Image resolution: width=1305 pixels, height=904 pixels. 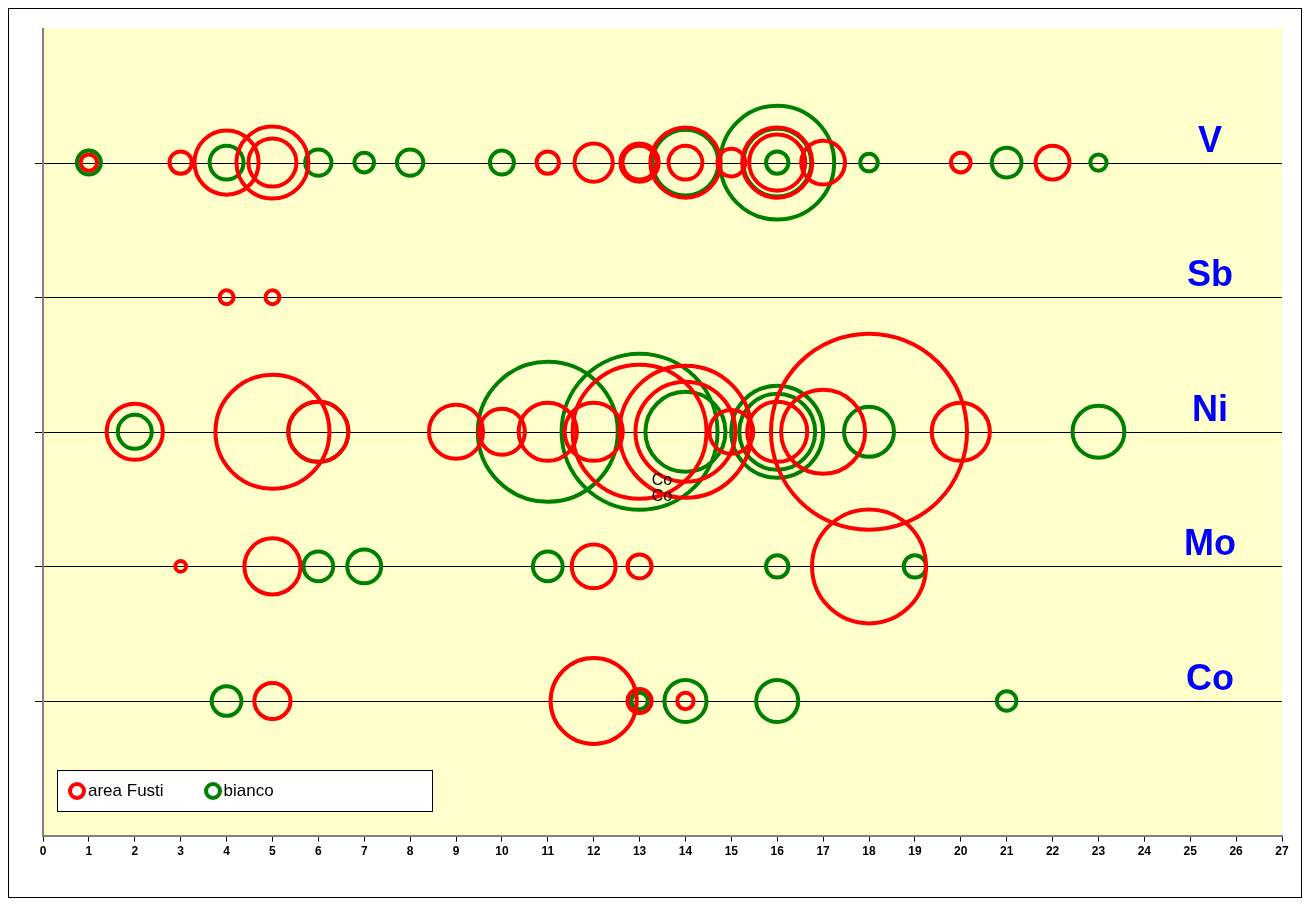 What do you see at coordinates (1210, 408) in the screenshot?
I see `ref-line-label: Ni` at bounding box center [1210, 408].